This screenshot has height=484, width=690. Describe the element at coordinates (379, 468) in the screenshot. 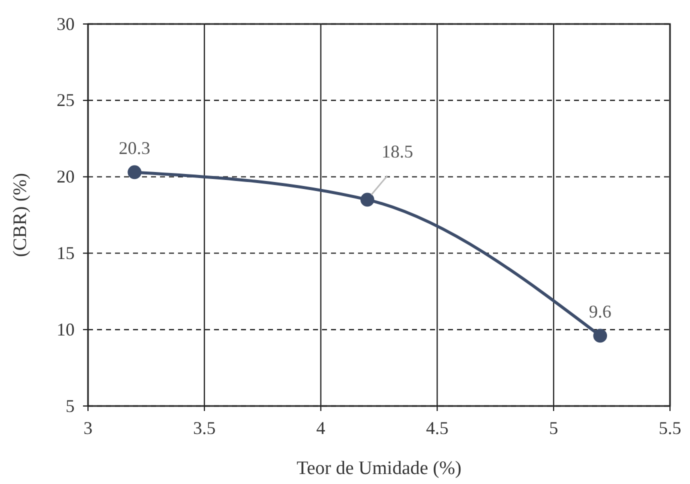

I see `x-axis-title: Teor de Umidade (%)` at that location.